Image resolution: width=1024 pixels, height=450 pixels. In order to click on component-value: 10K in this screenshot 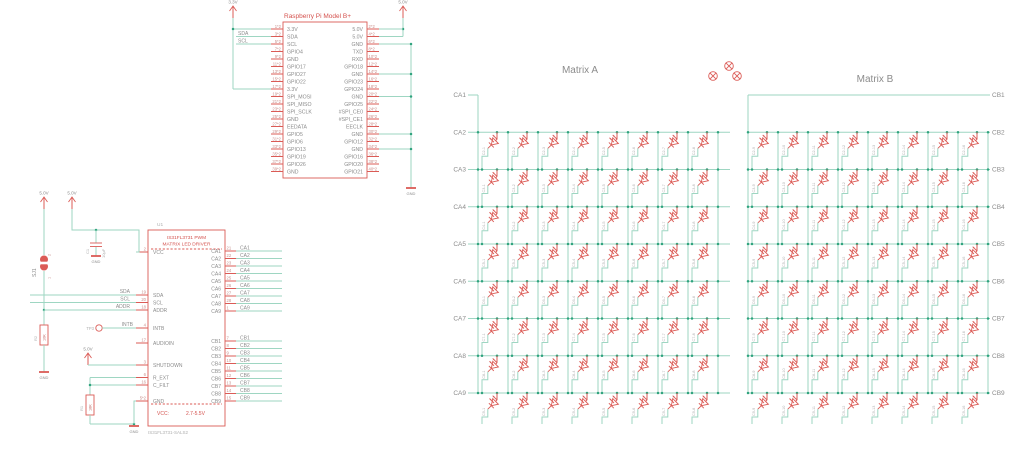, I will do `click(44, 337)`.